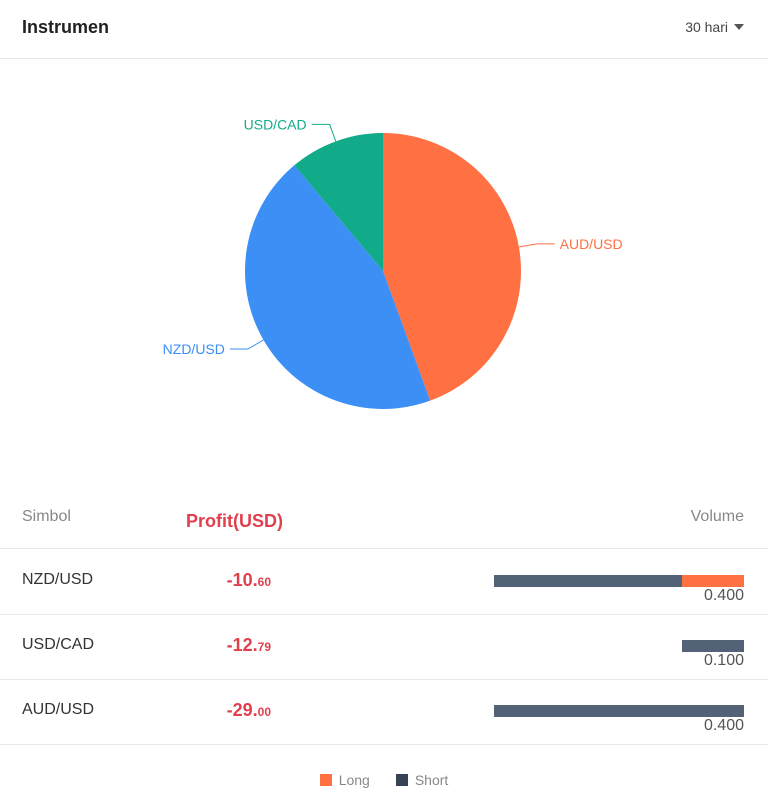 This screenshot has width=768, height=809. What do you see at coordinates (712, 581) in the screenshot?
I see `volume-long-bar` at bounding box center [712, 581].